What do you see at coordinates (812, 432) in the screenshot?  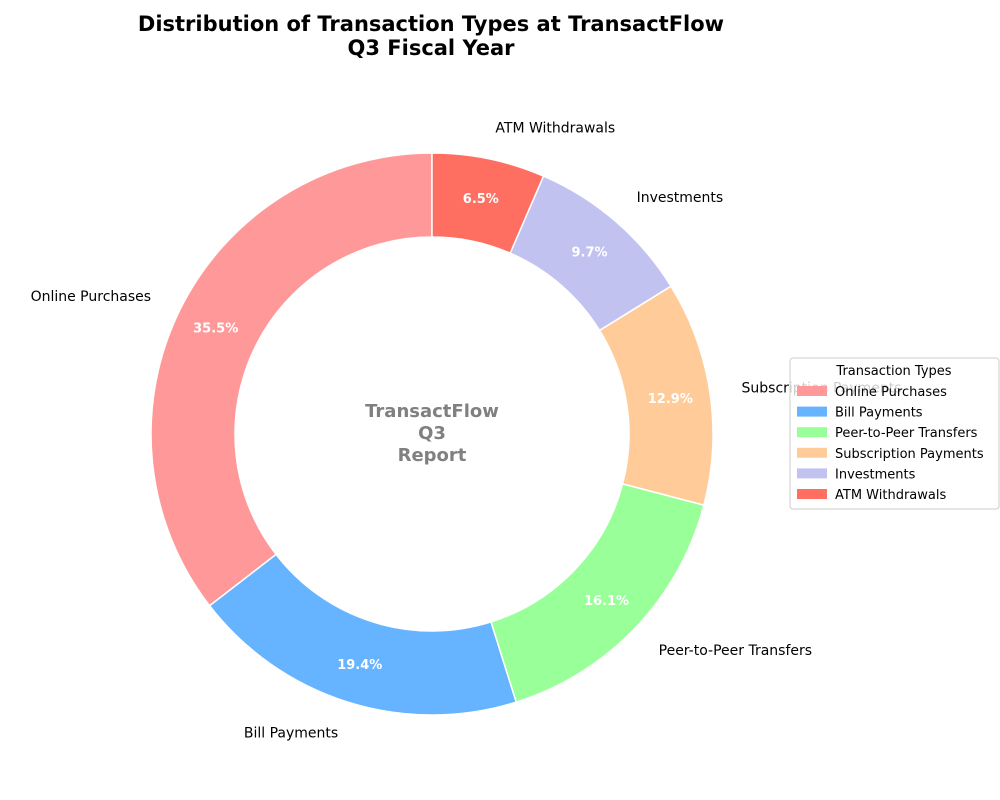 I see `legend-swatch-peer-to-peer-transfers` at bounding box center [812, 432].